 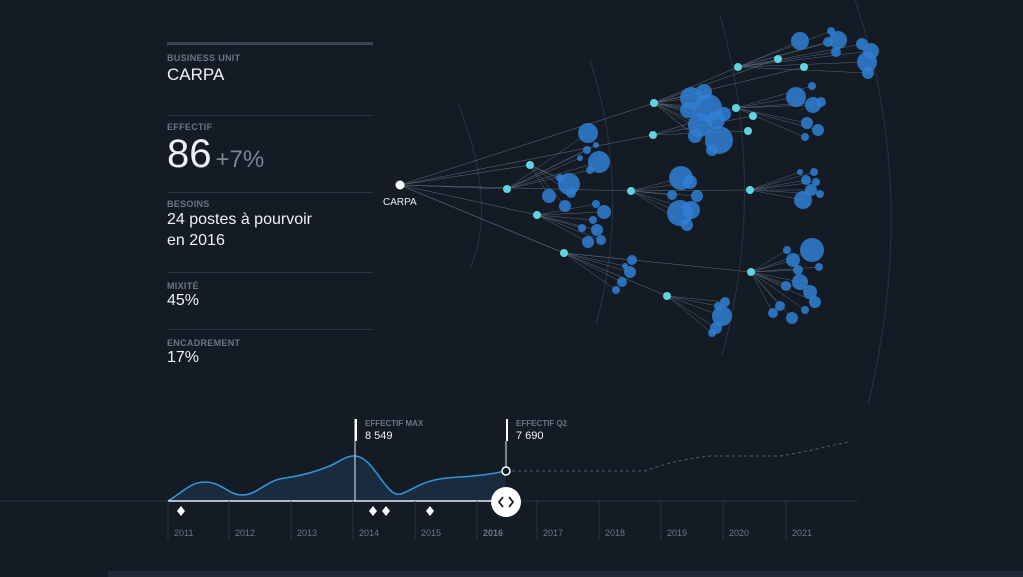 I want to click on year-label-2020: 2020, so click(x=739, y=533).